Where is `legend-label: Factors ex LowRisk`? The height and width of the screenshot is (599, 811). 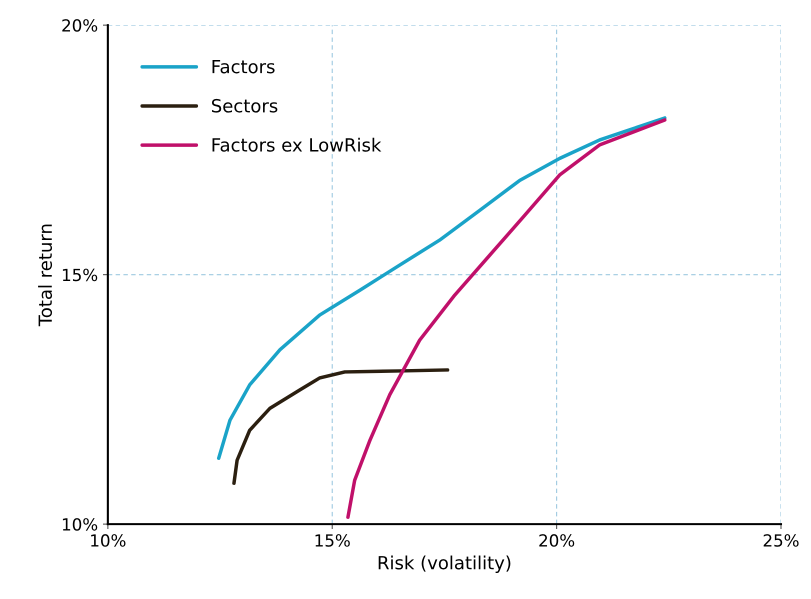
legend-label: Factors ex LowRisk is located at coordinates (297, 145).